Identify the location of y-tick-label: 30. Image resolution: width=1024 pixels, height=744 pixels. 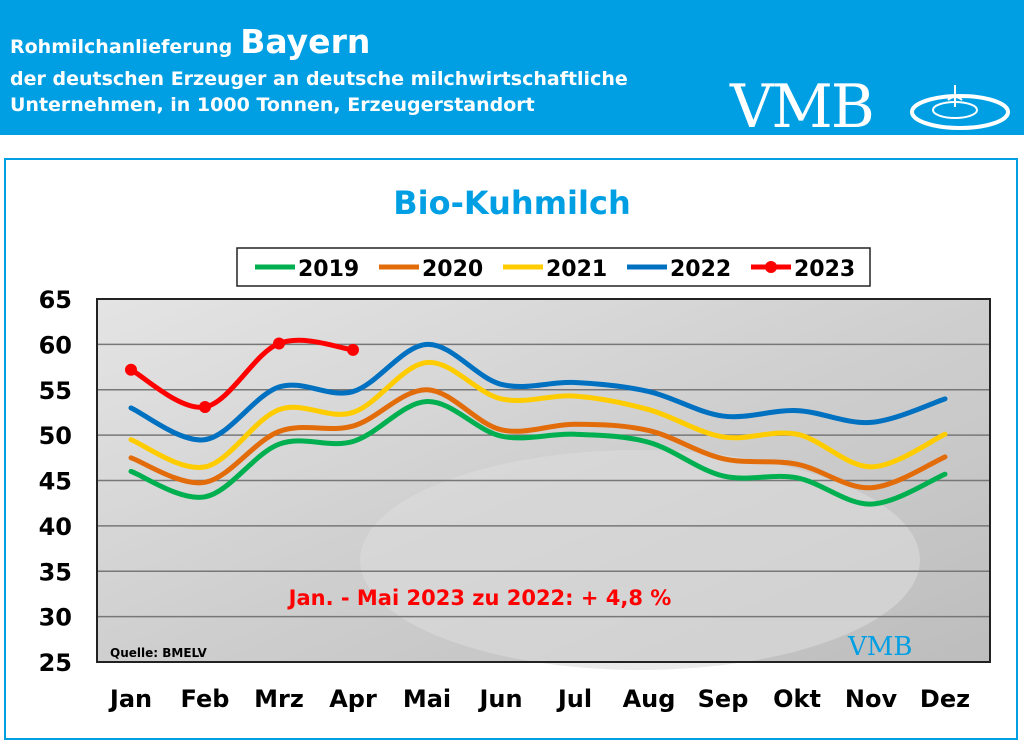
(55, 618).